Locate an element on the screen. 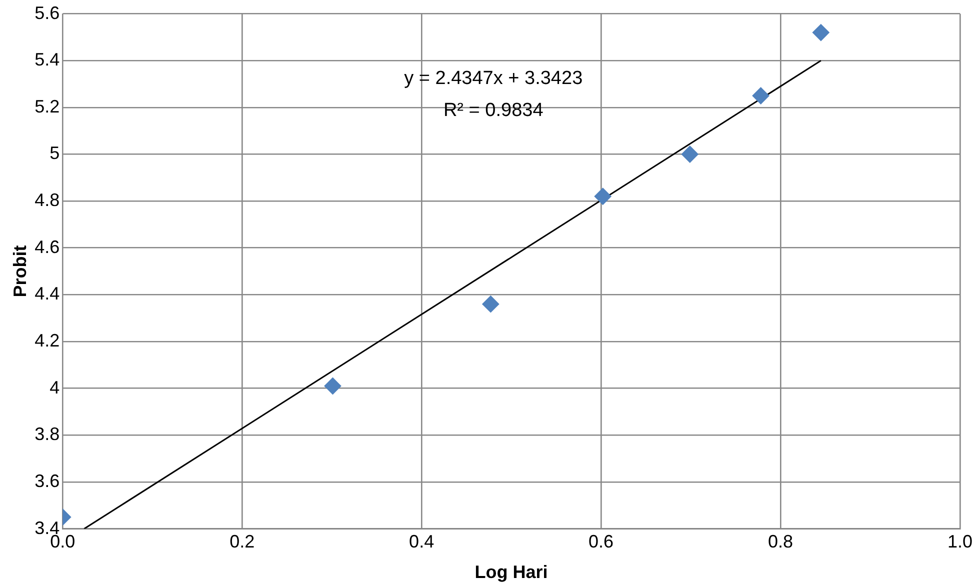 This screenshot has height=586, width=978. y-tick-label: 3.8 is located at coordinates (47, 434).